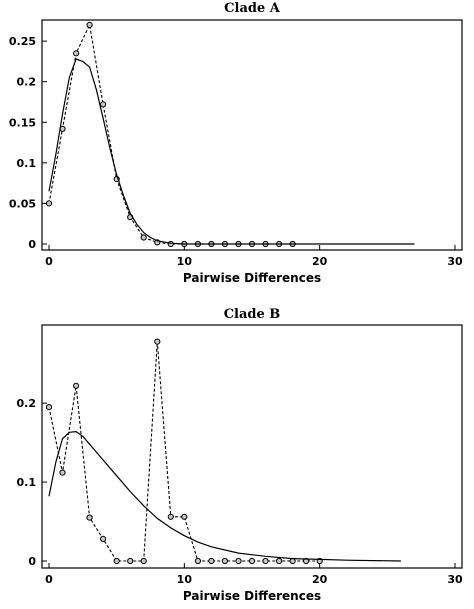 Image resolution: width=474 pixels, height=609 pixels. Describe the element at coordinates (22, 41) in the screenshot. I see `y-tick-label: 0.25` at that location.